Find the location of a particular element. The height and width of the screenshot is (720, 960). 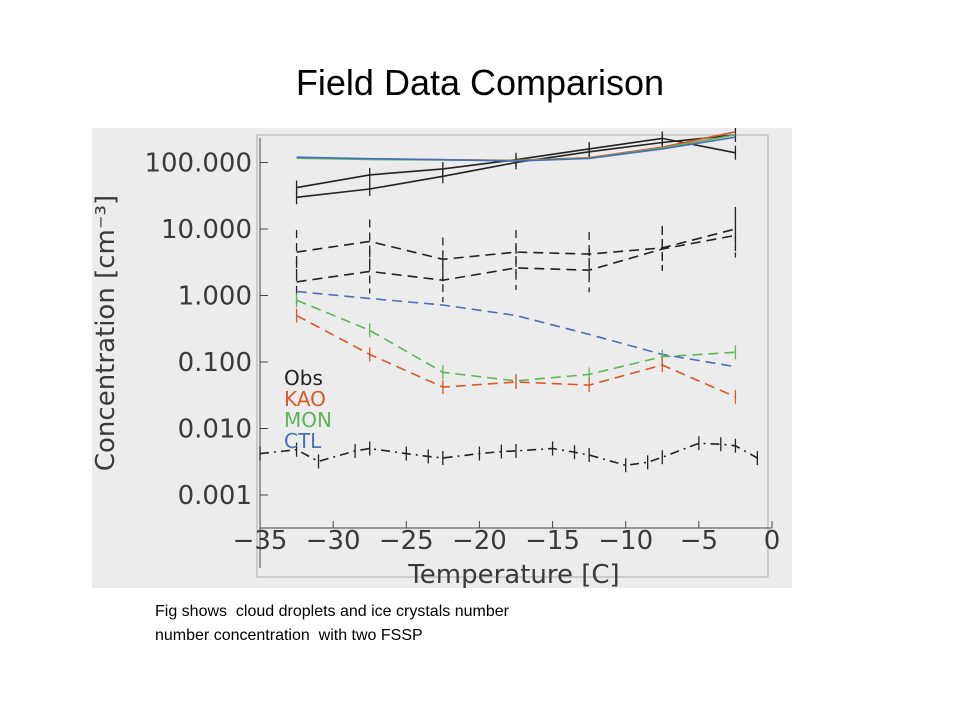

legend-label-obs: Obs is located at coordinates (303, 378).